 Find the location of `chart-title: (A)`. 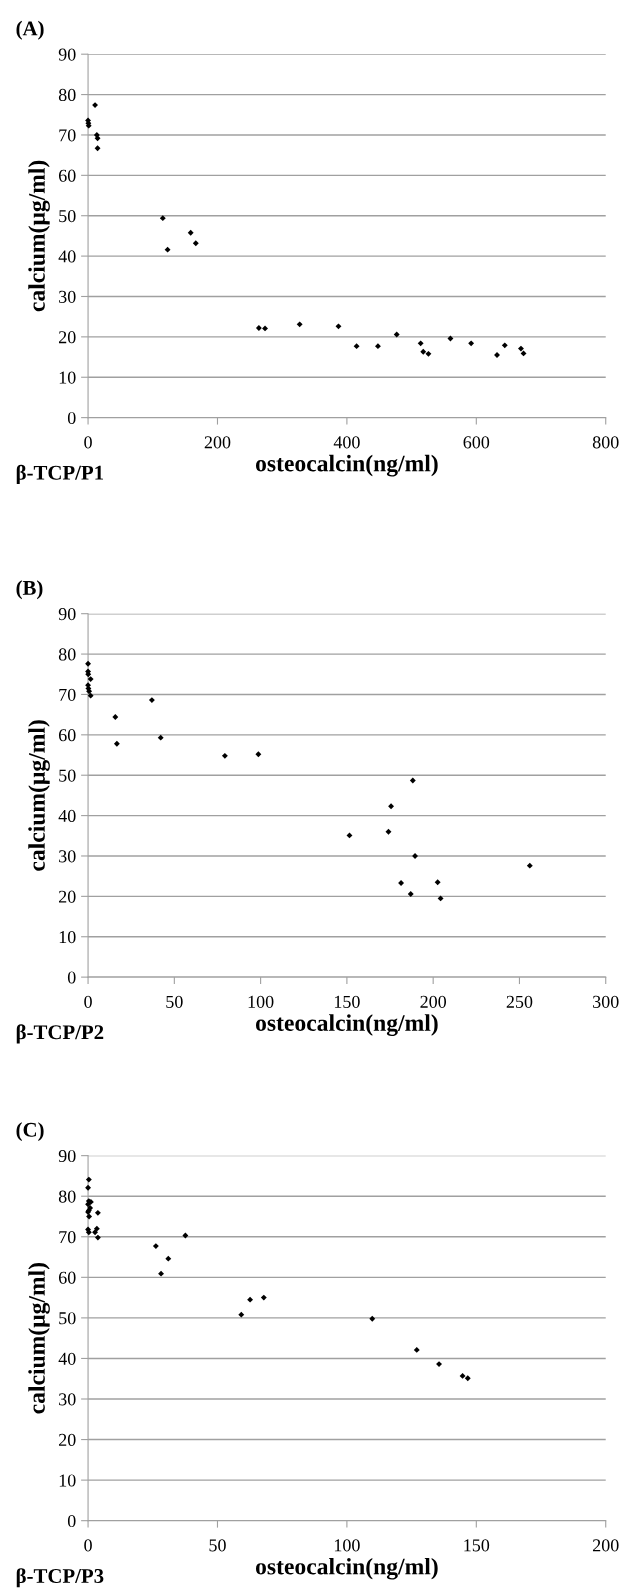

chart-title: (A) is located at coordinates (30, 30).